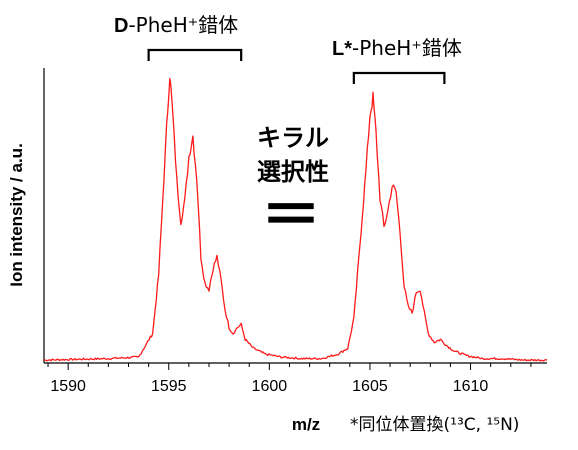 The image size is (578, 450). I want to click on d-group-label-bold: D, so click(121, 26).